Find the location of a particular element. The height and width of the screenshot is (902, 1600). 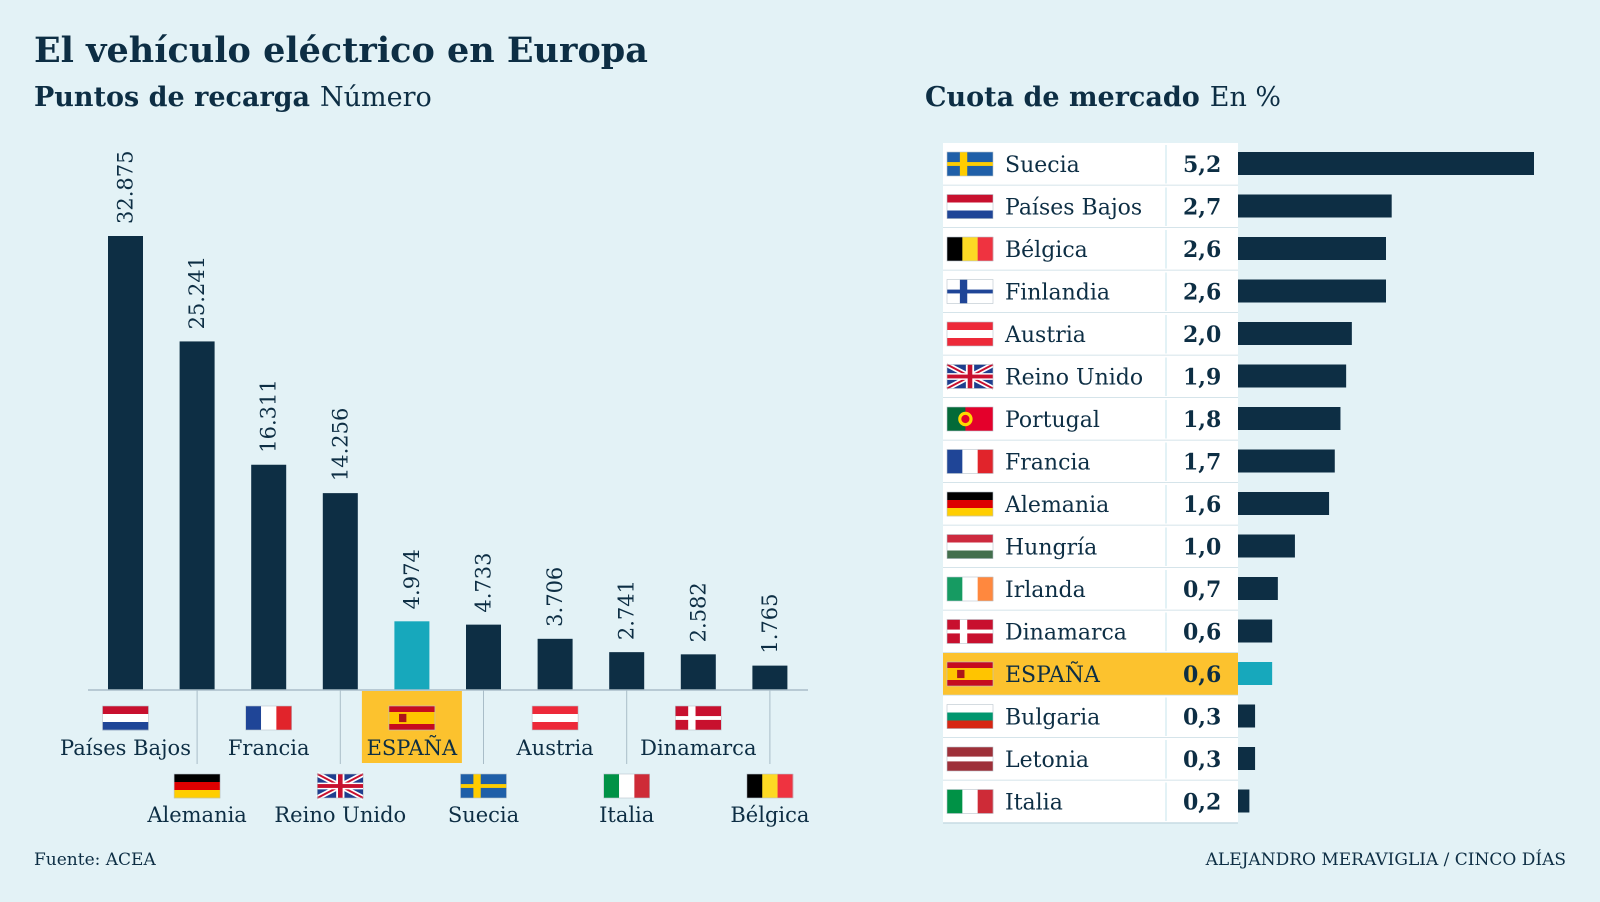

hbar-alemania is located at coordinates (1284, 503).